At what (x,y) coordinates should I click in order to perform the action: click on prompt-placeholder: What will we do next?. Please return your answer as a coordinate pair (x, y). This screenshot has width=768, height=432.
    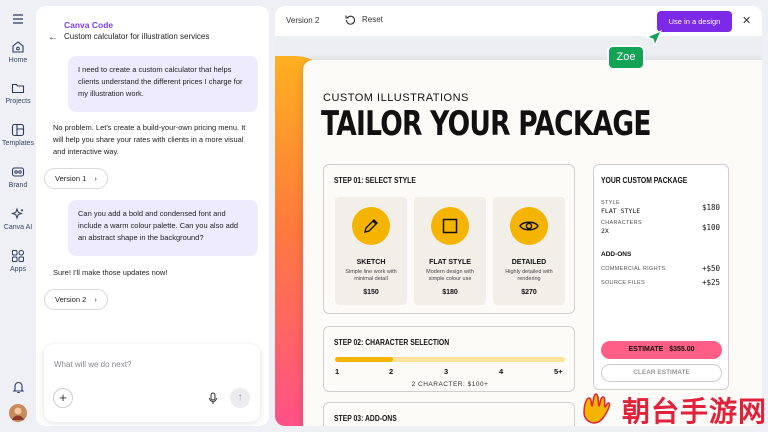
    Looking at the image, I should click on (93, 364).